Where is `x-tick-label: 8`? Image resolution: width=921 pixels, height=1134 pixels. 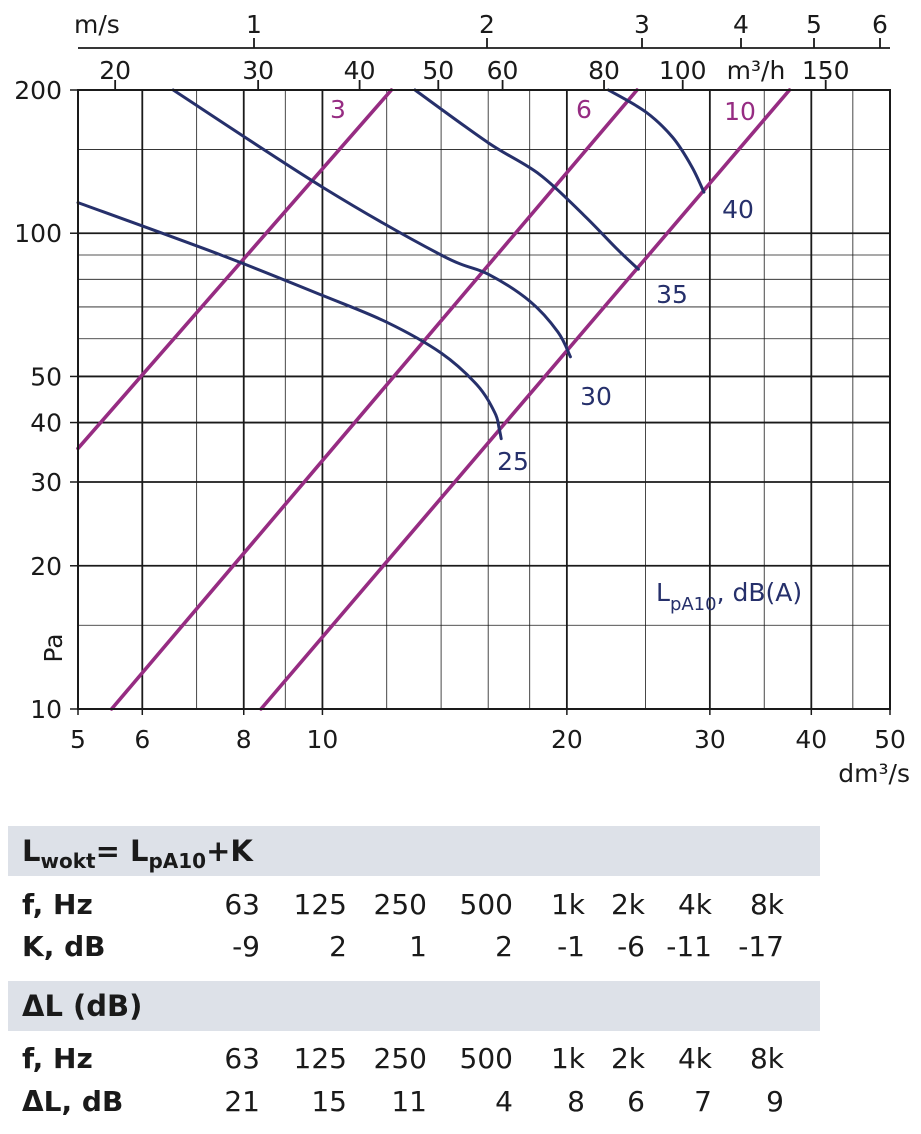
x-tick-label: 8 is located at coordinates (244, 739).